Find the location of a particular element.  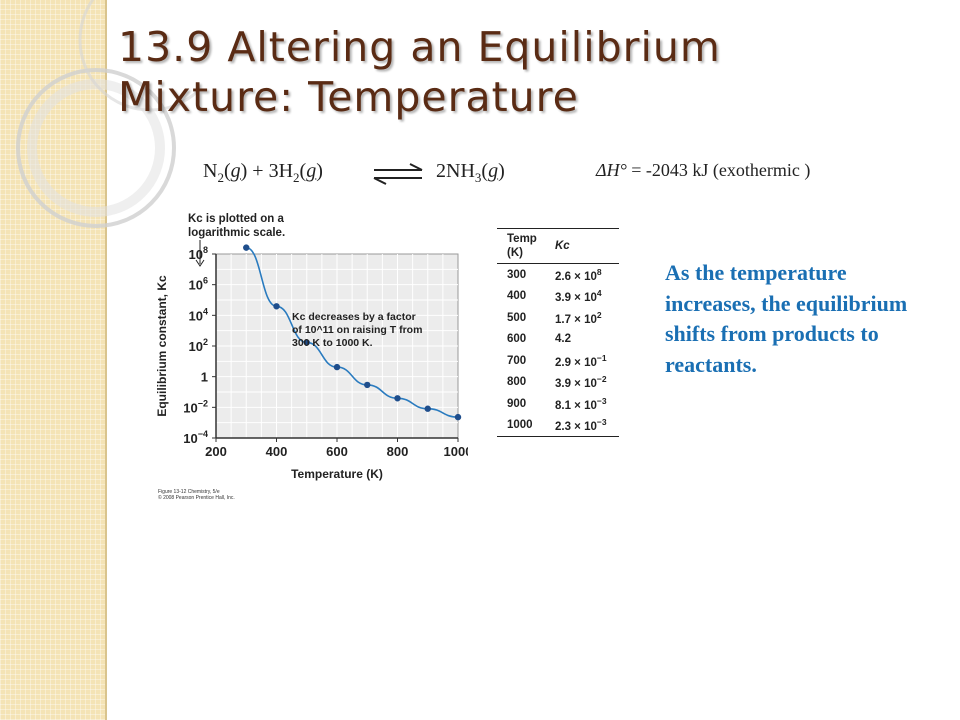

table-row: 900 8.1 × 10−3 is located at coordinates (558, 404).